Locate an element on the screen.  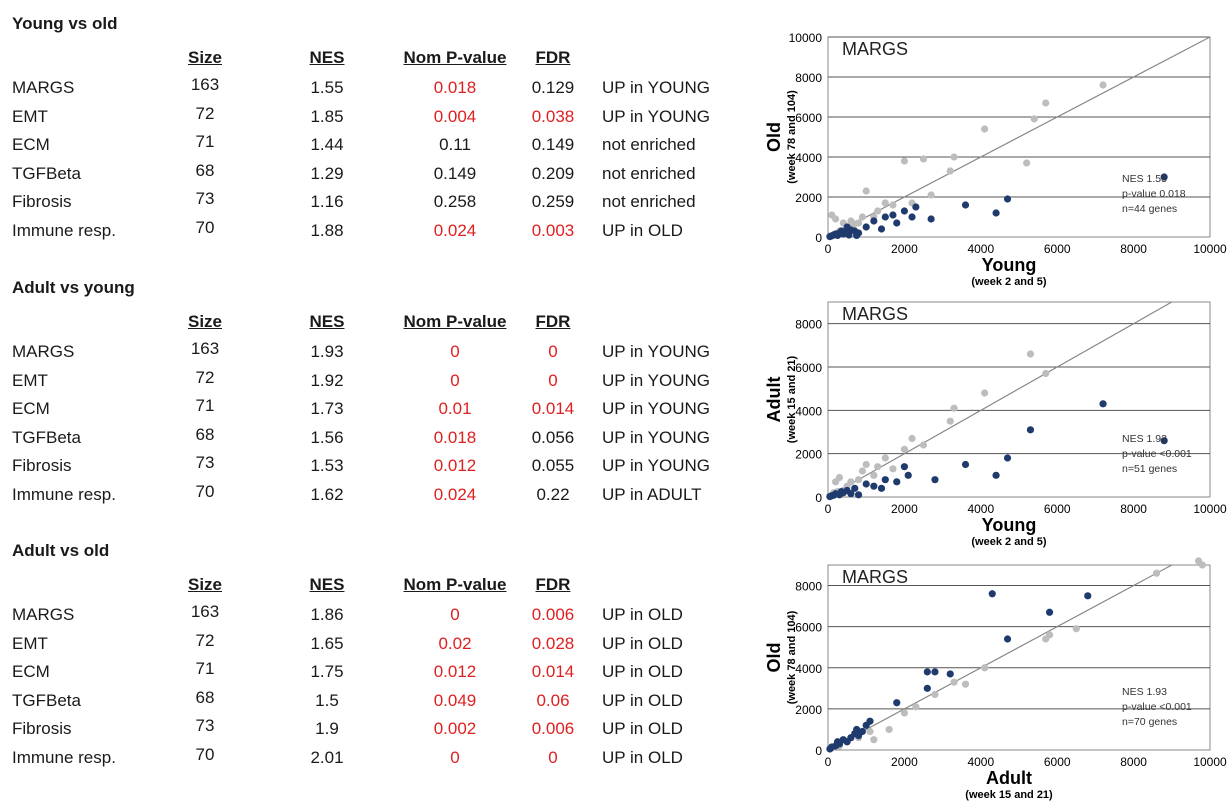
x-axis-label: Young is located at coordinates (1009, 265).